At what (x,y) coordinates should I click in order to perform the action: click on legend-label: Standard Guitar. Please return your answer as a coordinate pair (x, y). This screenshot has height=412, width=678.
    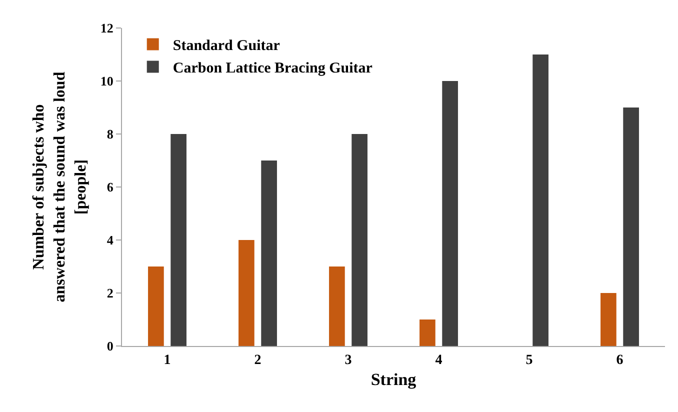
    Looking at the image, I should click on (226, 46).